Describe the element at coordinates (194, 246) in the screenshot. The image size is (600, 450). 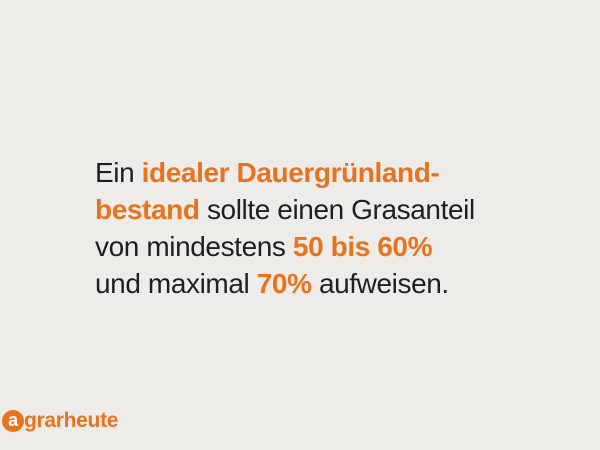
I see `body-text: von mindestens` at that location.